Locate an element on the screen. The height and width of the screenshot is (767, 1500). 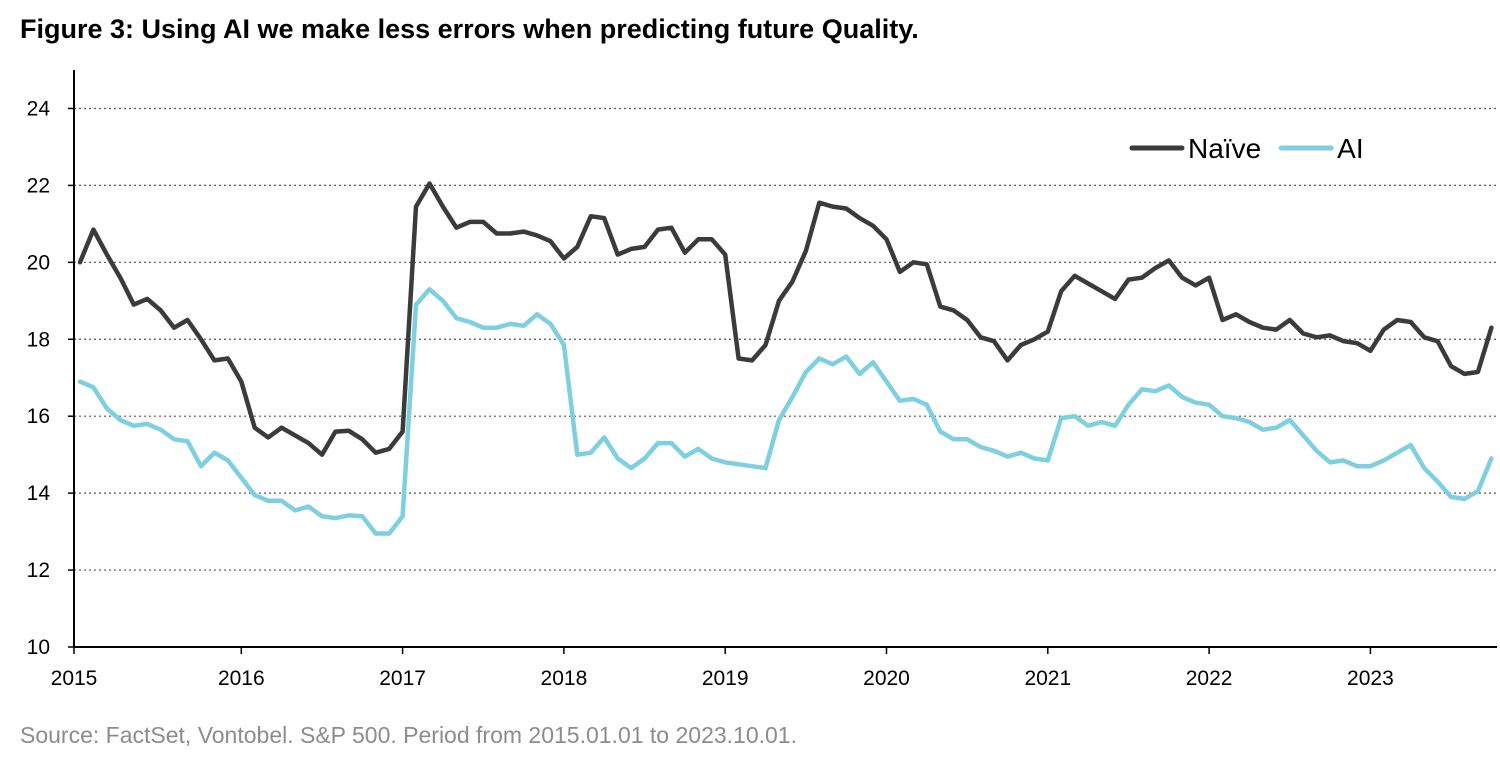
y-axis-ticks: 10 12 14 16 18 20 22 24 is located at coordinates (50, 378).